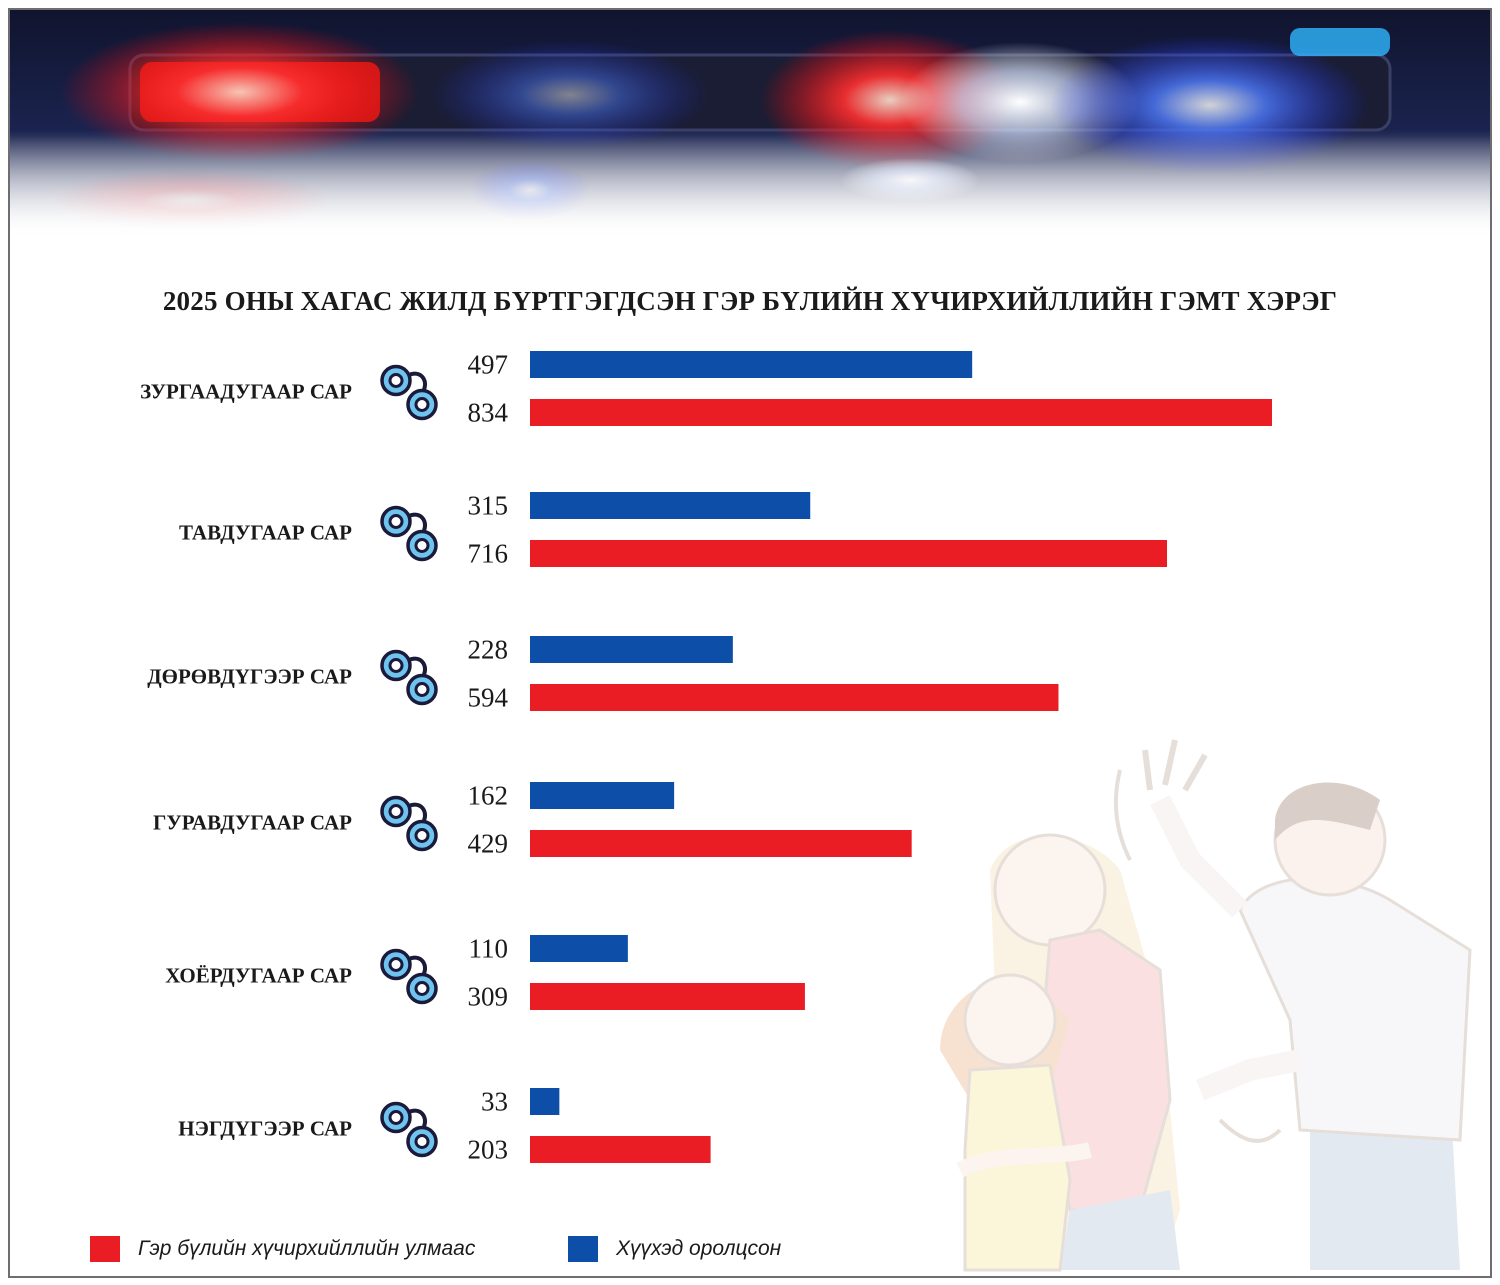 Image resolution: width=1500 pixels, height=1285 pixels. I want to click on value-label-children-involved: 228, so click(488, 650).